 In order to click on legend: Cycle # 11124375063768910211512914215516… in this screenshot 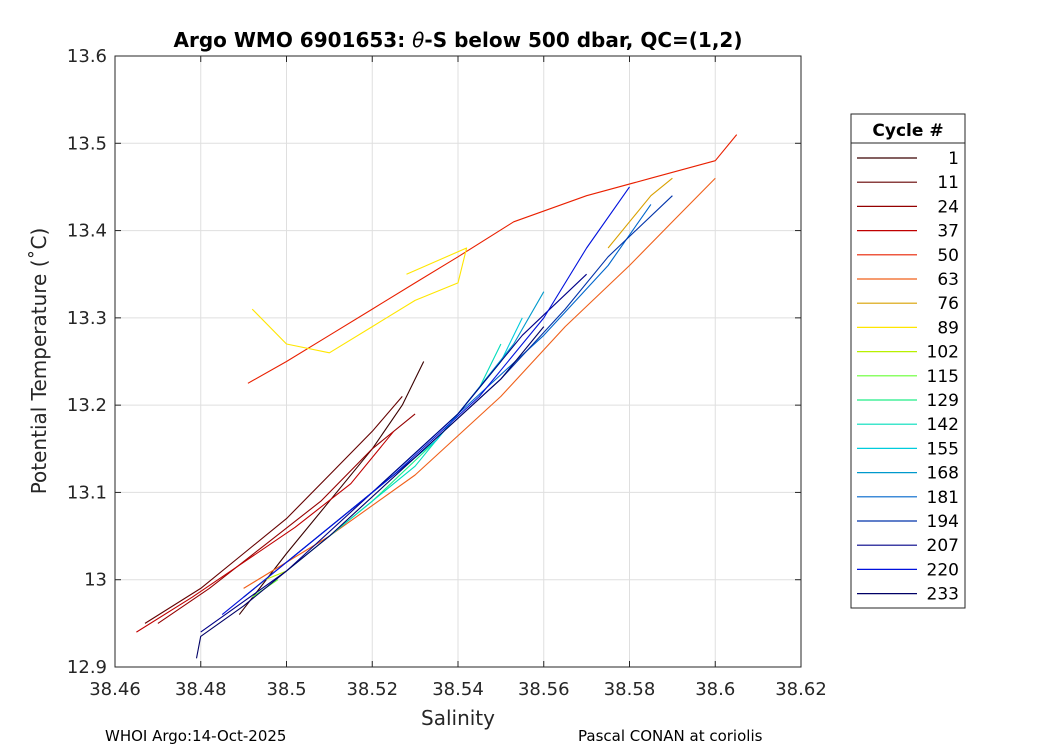, I will do `click(908, 361)`.